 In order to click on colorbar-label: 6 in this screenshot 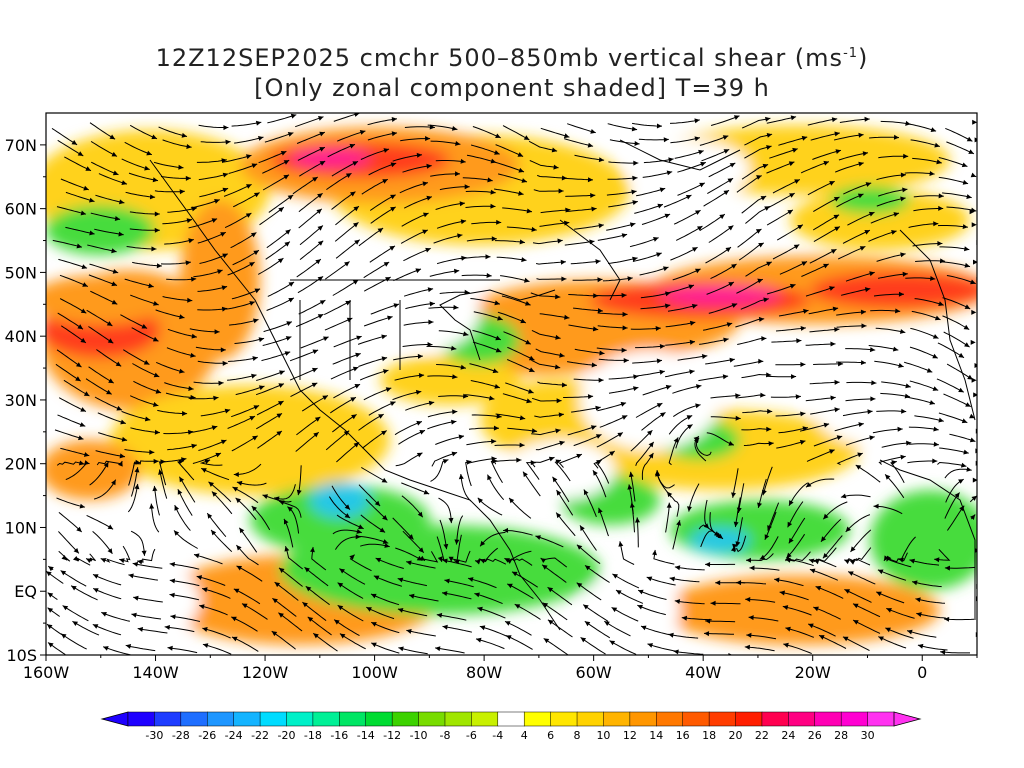, I will do `click(550, 735)`.